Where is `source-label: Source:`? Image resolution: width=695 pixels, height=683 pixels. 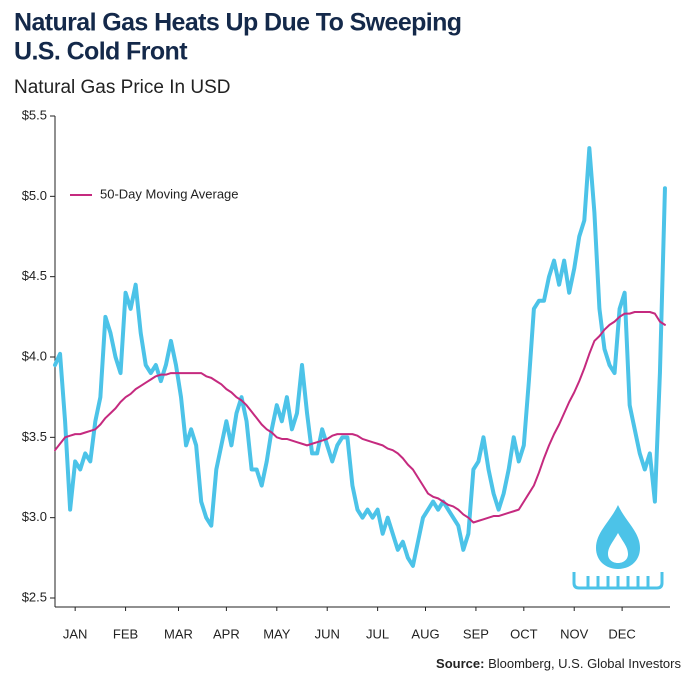 source-label: Source: is located at coordinates (460, 663).